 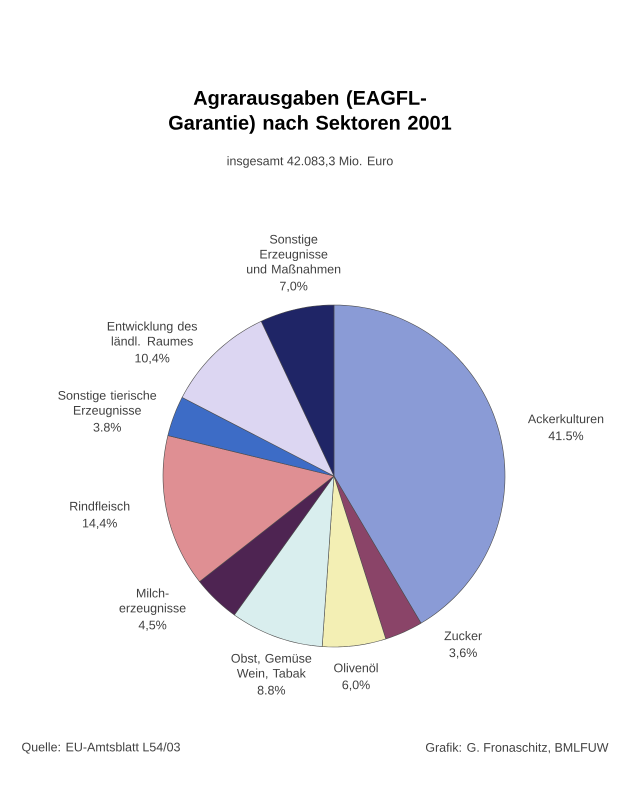 What do you see at coordinates (152, 333) in the screenshot?
I see `slice-label: Entwicklung des ländl. Raumes` at bounding box center [152, 333].